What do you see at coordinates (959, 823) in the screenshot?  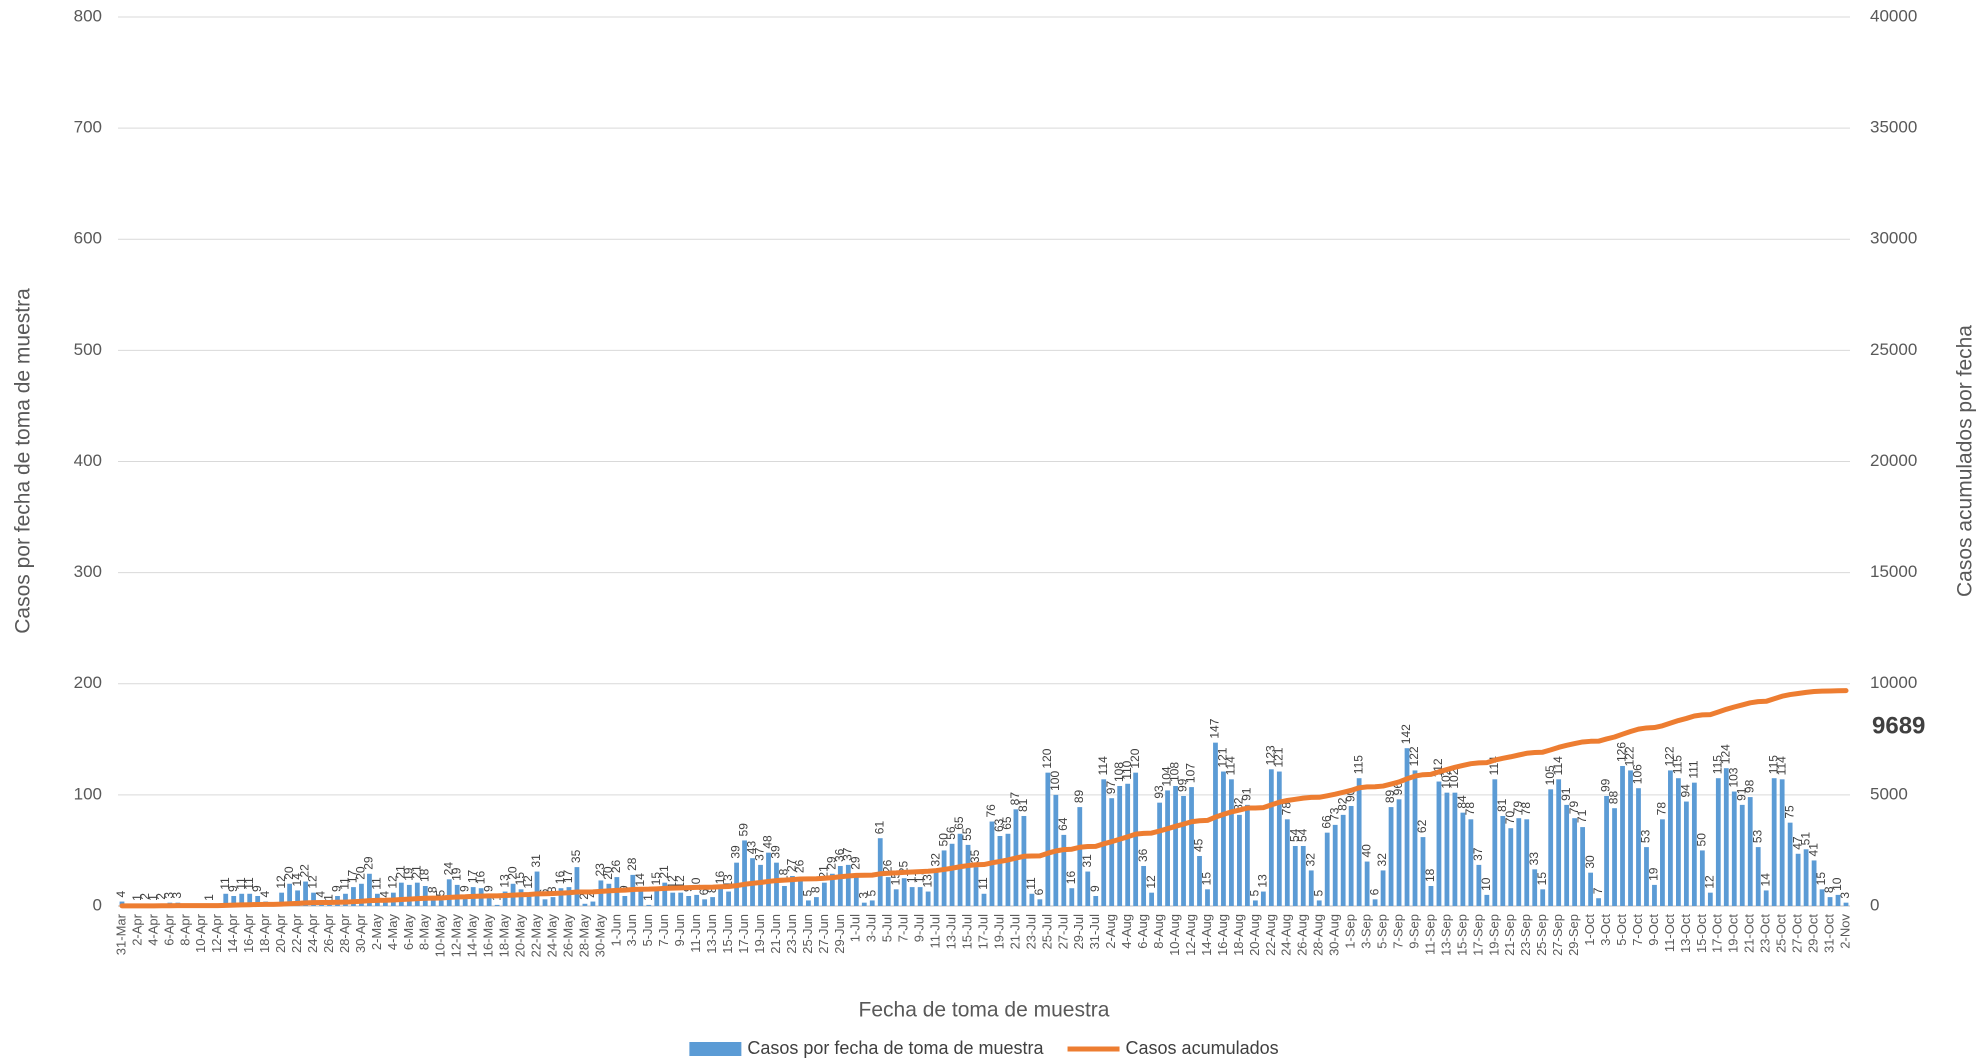 I see `data-label: 65` at bounding box center [959, 823].